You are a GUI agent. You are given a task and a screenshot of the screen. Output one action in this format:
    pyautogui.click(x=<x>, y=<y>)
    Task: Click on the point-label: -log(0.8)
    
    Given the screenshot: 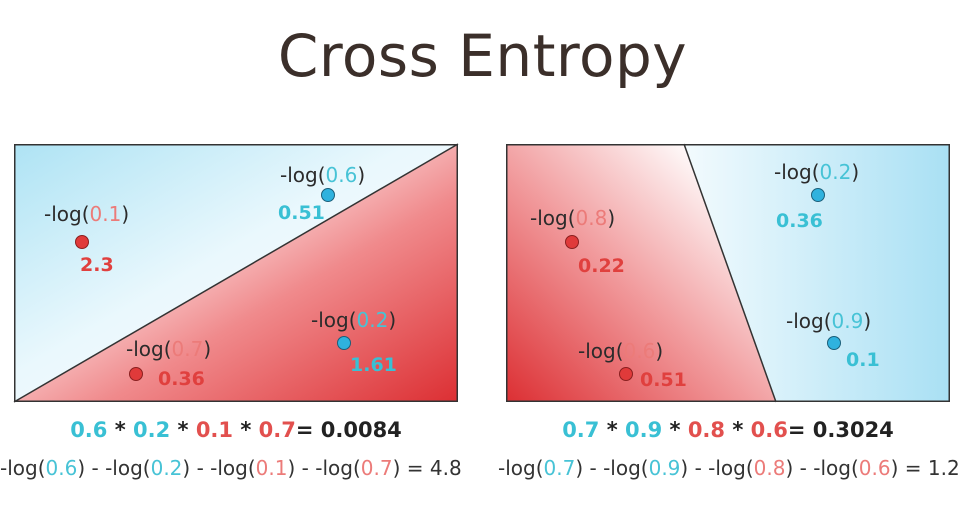 What is the action you would take?
    pyautogui.click(x=573, y=218)
    